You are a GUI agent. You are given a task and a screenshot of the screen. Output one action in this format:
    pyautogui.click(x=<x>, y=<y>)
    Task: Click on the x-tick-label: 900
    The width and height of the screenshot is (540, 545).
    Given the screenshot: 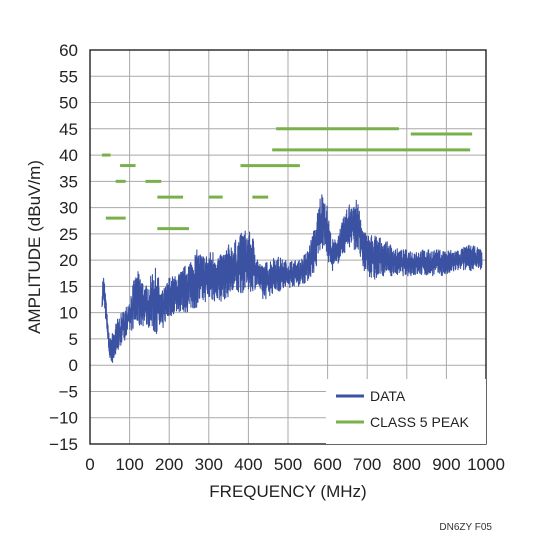 What is the action you would take?
    pyautogui.click(x=446, y=464)
    